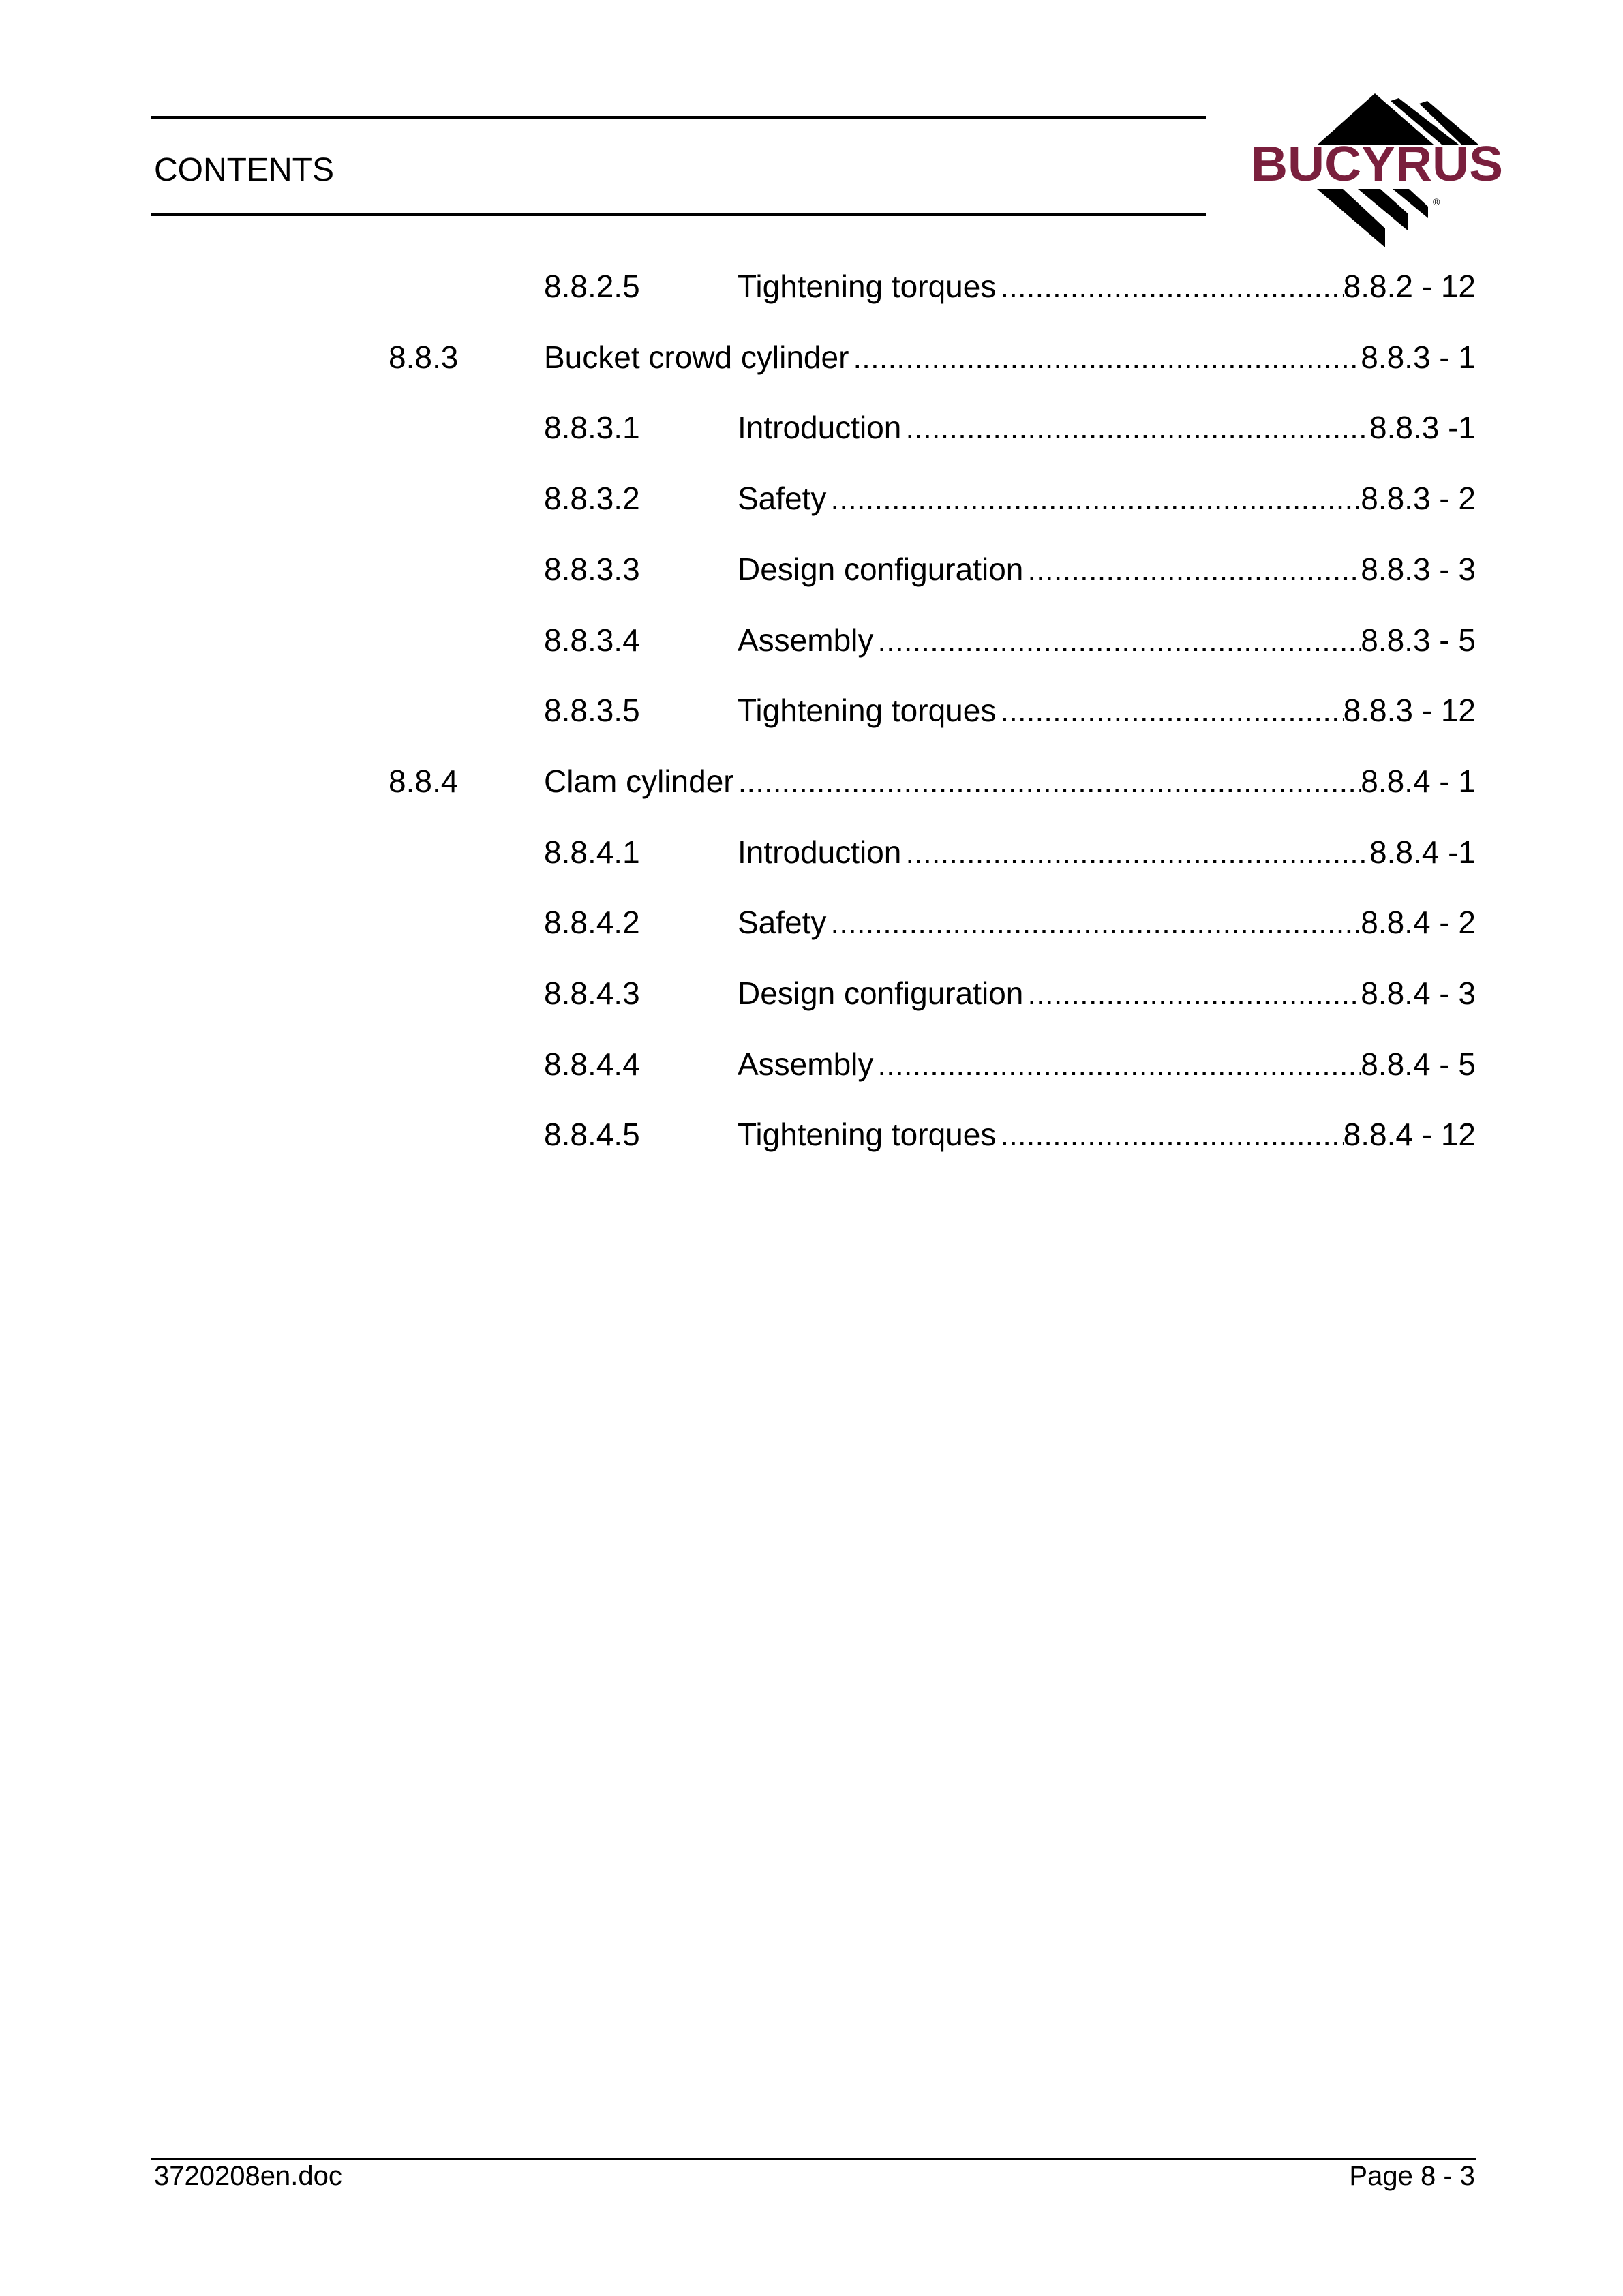 The height and width of the screenshot is (2296, 1623). I want to click on header-bottom-rule, so click(678, 214).